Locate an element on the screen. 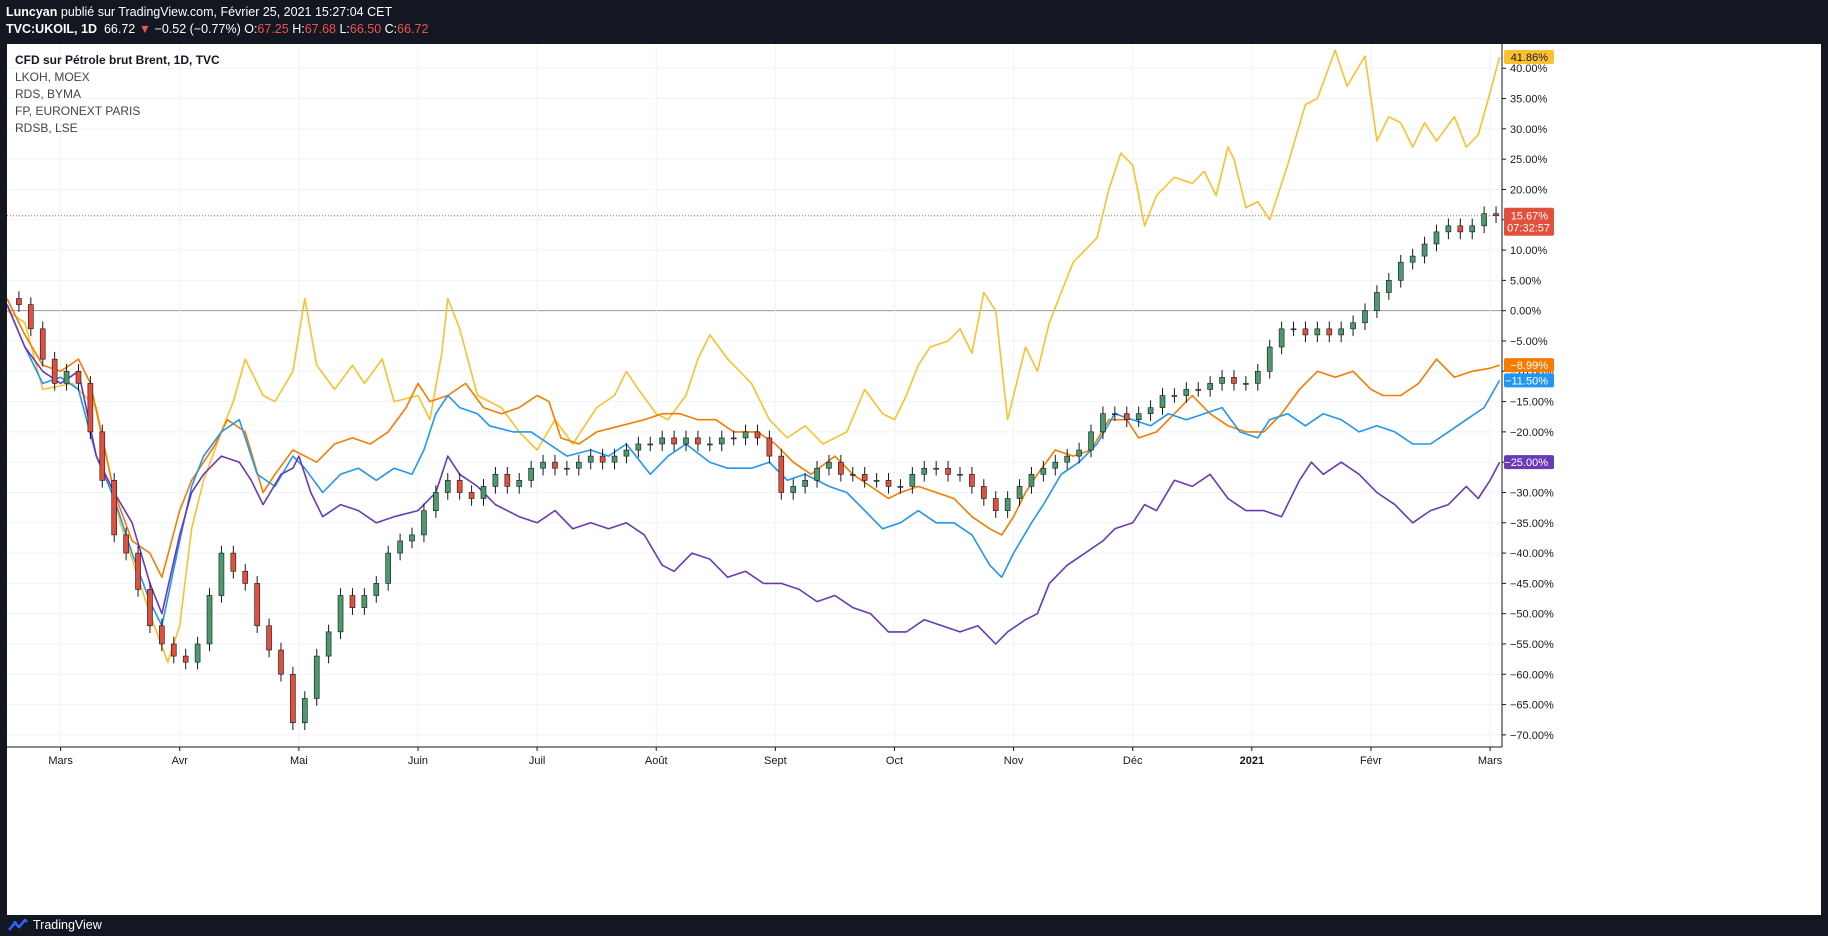 This screenshot has width=1828, height=936. y-tick-label: −20.00% is located at coordinates (1532, 433).